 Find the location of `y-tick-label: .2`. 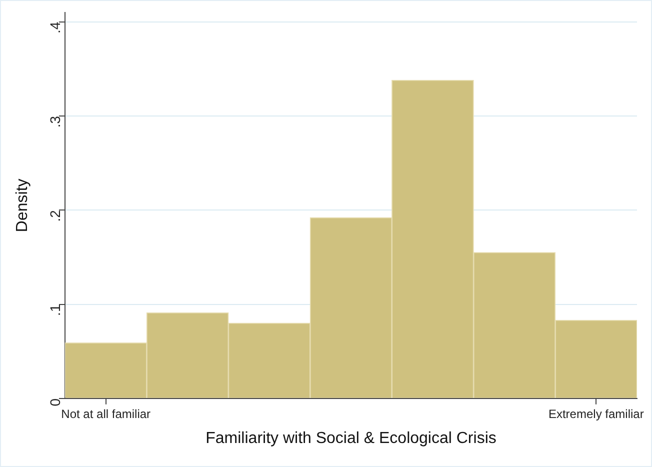

y-tick-label: .2 is located at coordinates (54, 216).